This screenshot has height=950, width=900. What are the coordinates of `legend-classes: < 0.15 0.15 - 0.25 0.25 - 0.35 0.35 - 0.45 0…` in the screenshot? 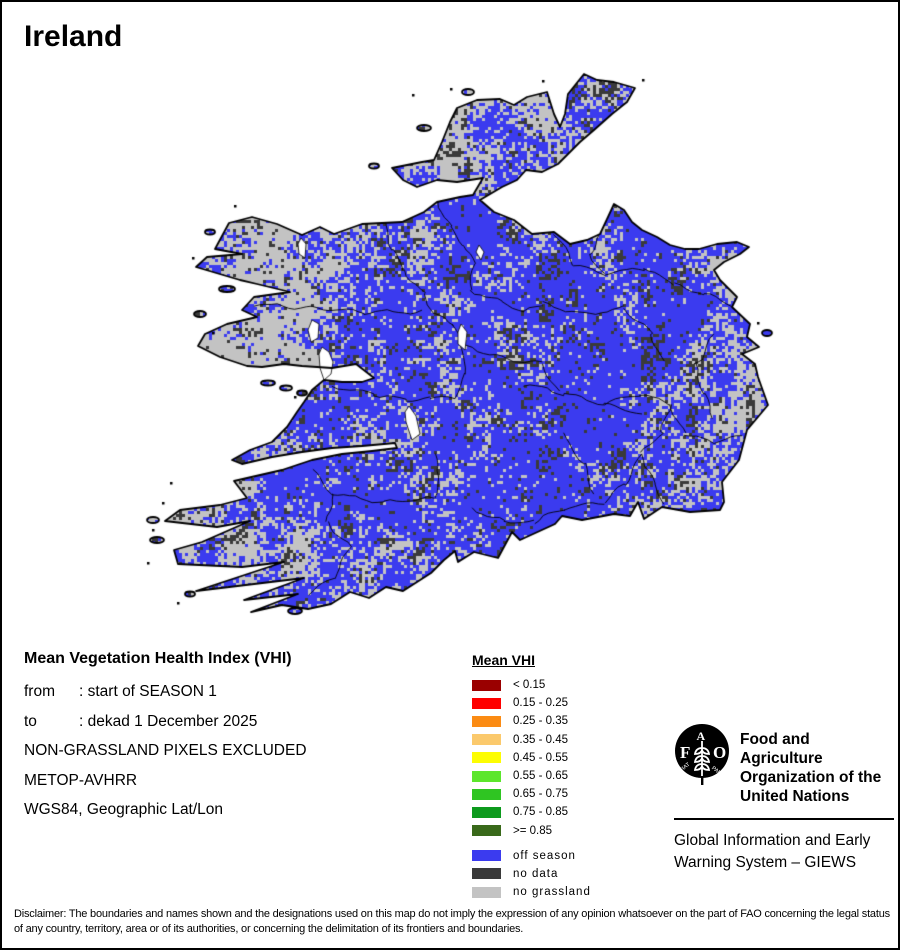 It's located at (567, 758).